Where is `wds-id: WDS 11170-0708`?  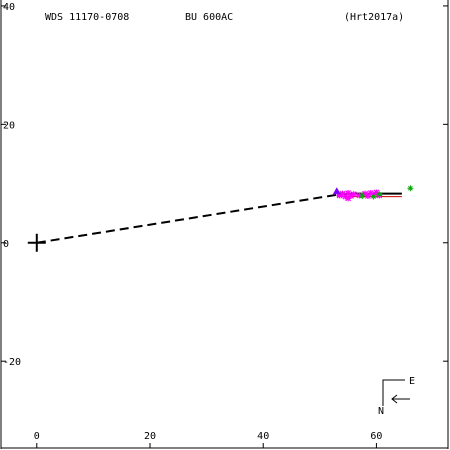
wds-id: WDS 11170-0708 is located at coordinates (87, 17).